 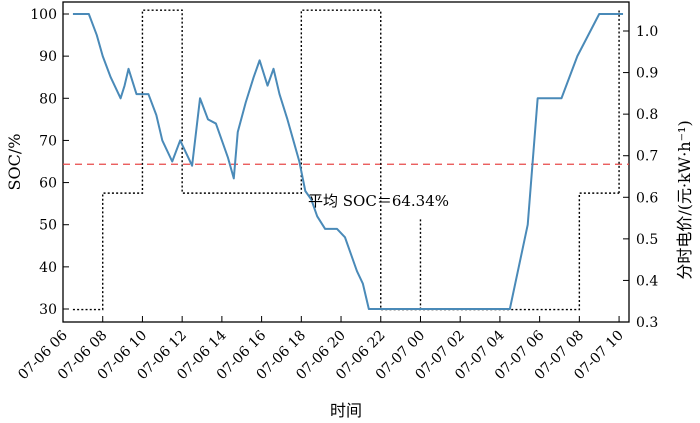 What do you see at coordinates (48, 310) in the screenshot?
I see `left-y-tick-label: 30` at bounding box center [48, 310].